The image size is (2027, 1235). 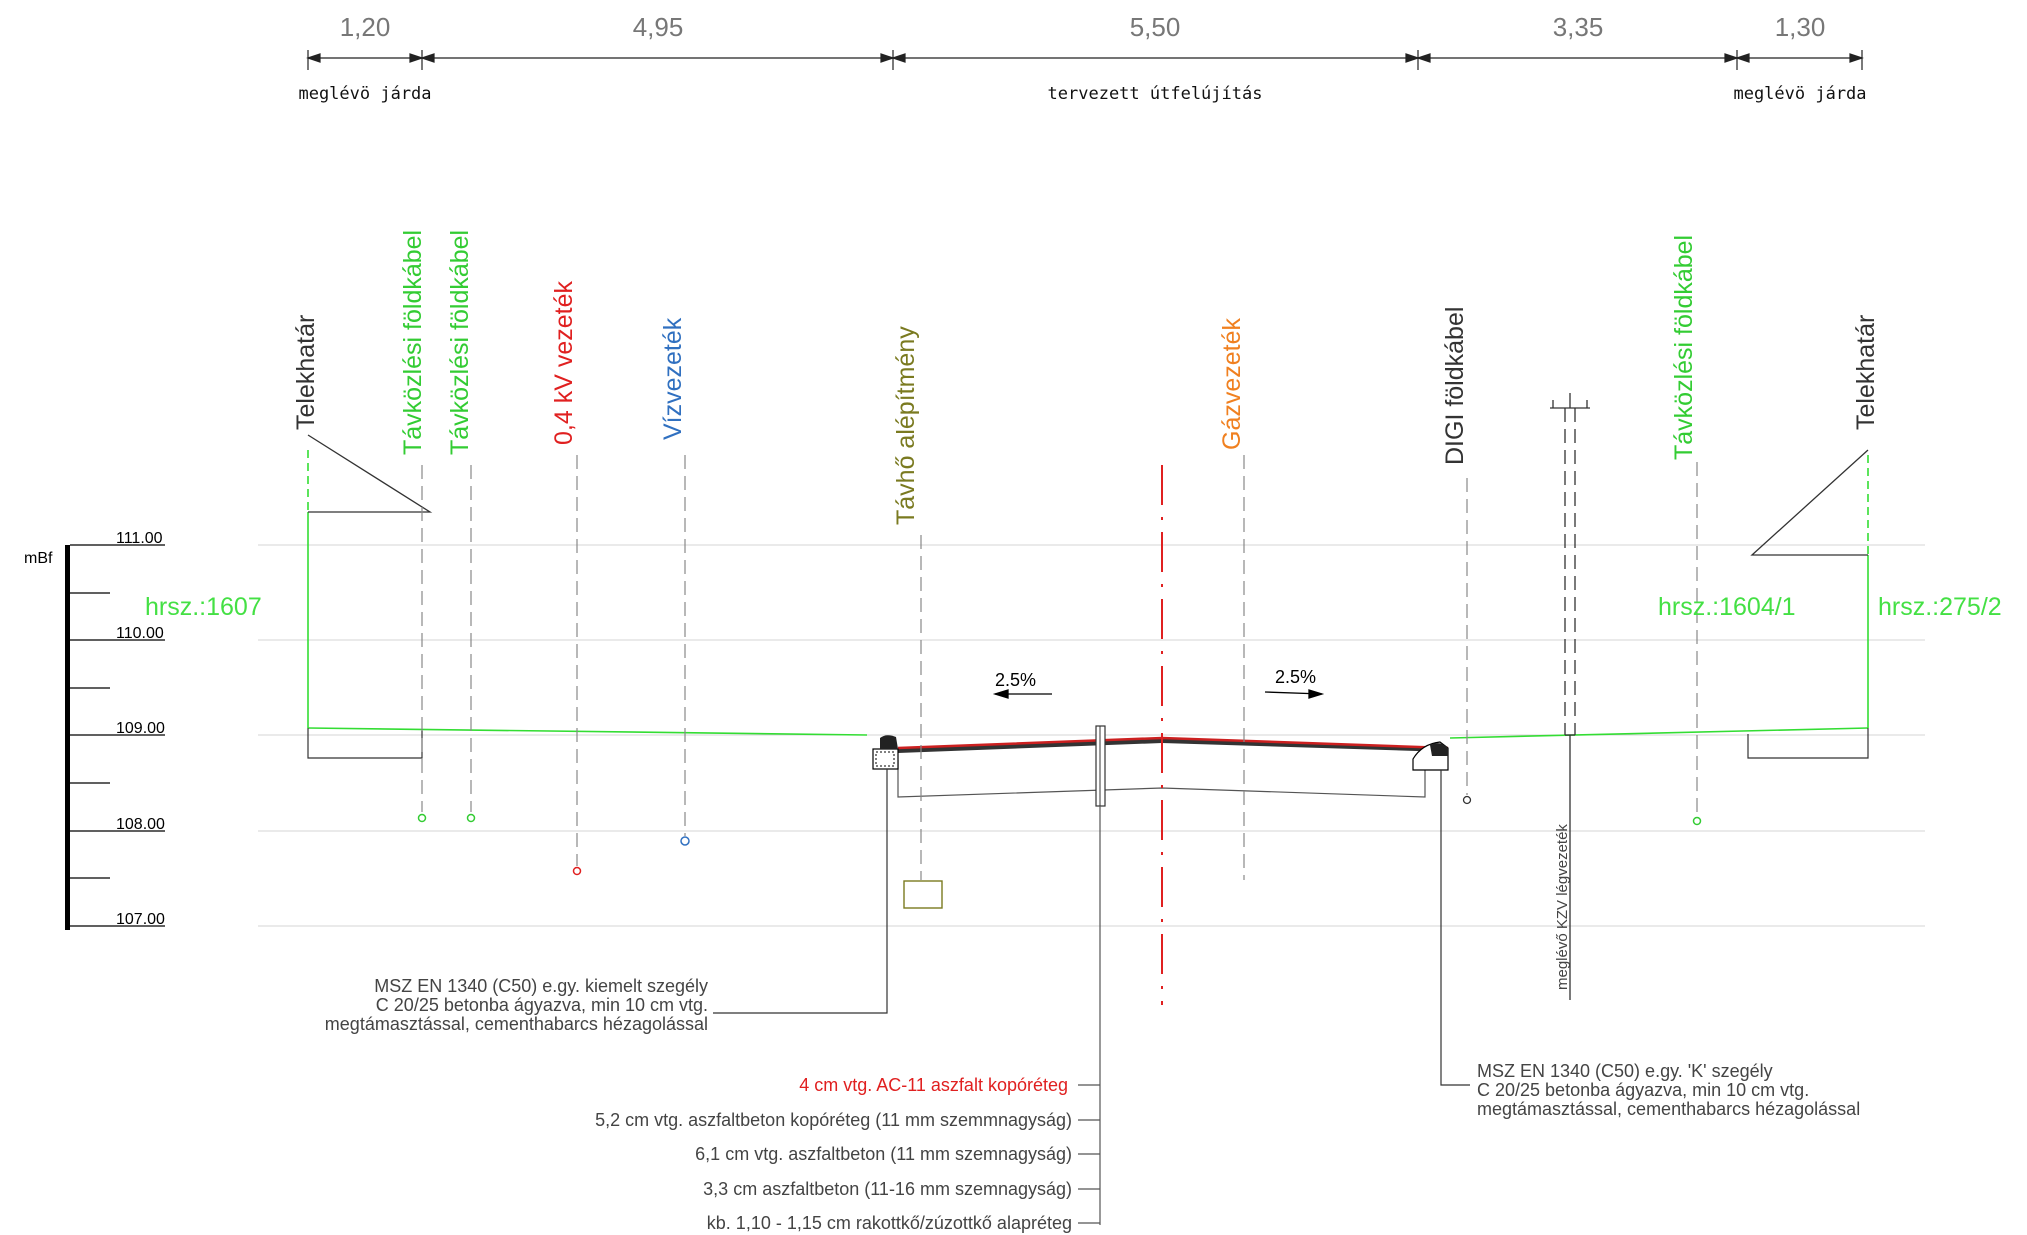 I want to click on telecom-cable-3-point, so click(x=1697, y=821).